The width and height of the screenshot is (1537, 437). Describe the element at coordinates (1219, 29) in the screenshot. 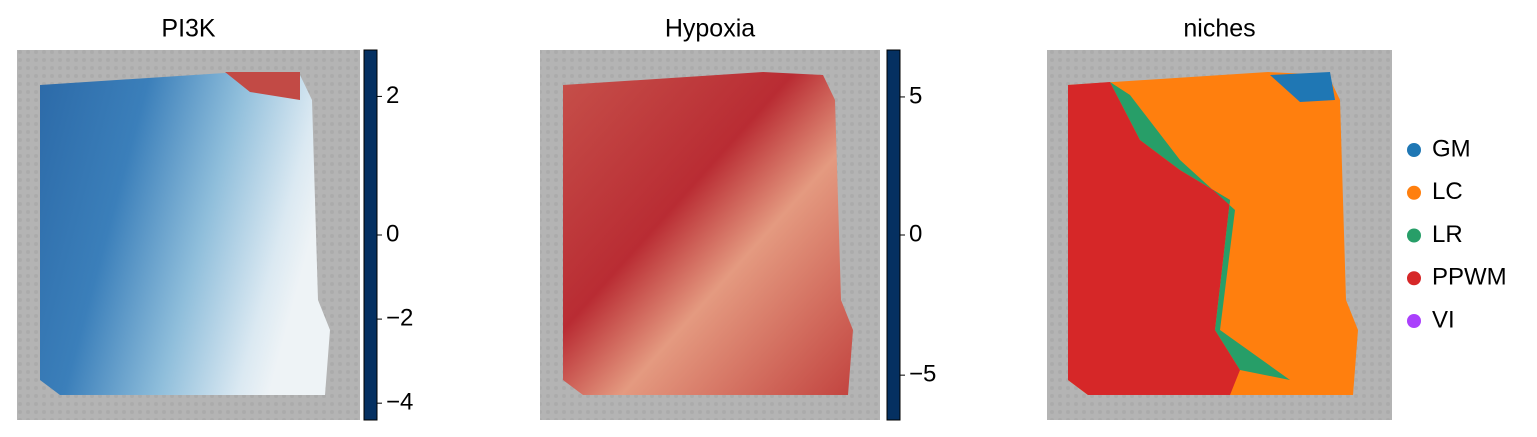

I see `panel-title: niches` at that location.